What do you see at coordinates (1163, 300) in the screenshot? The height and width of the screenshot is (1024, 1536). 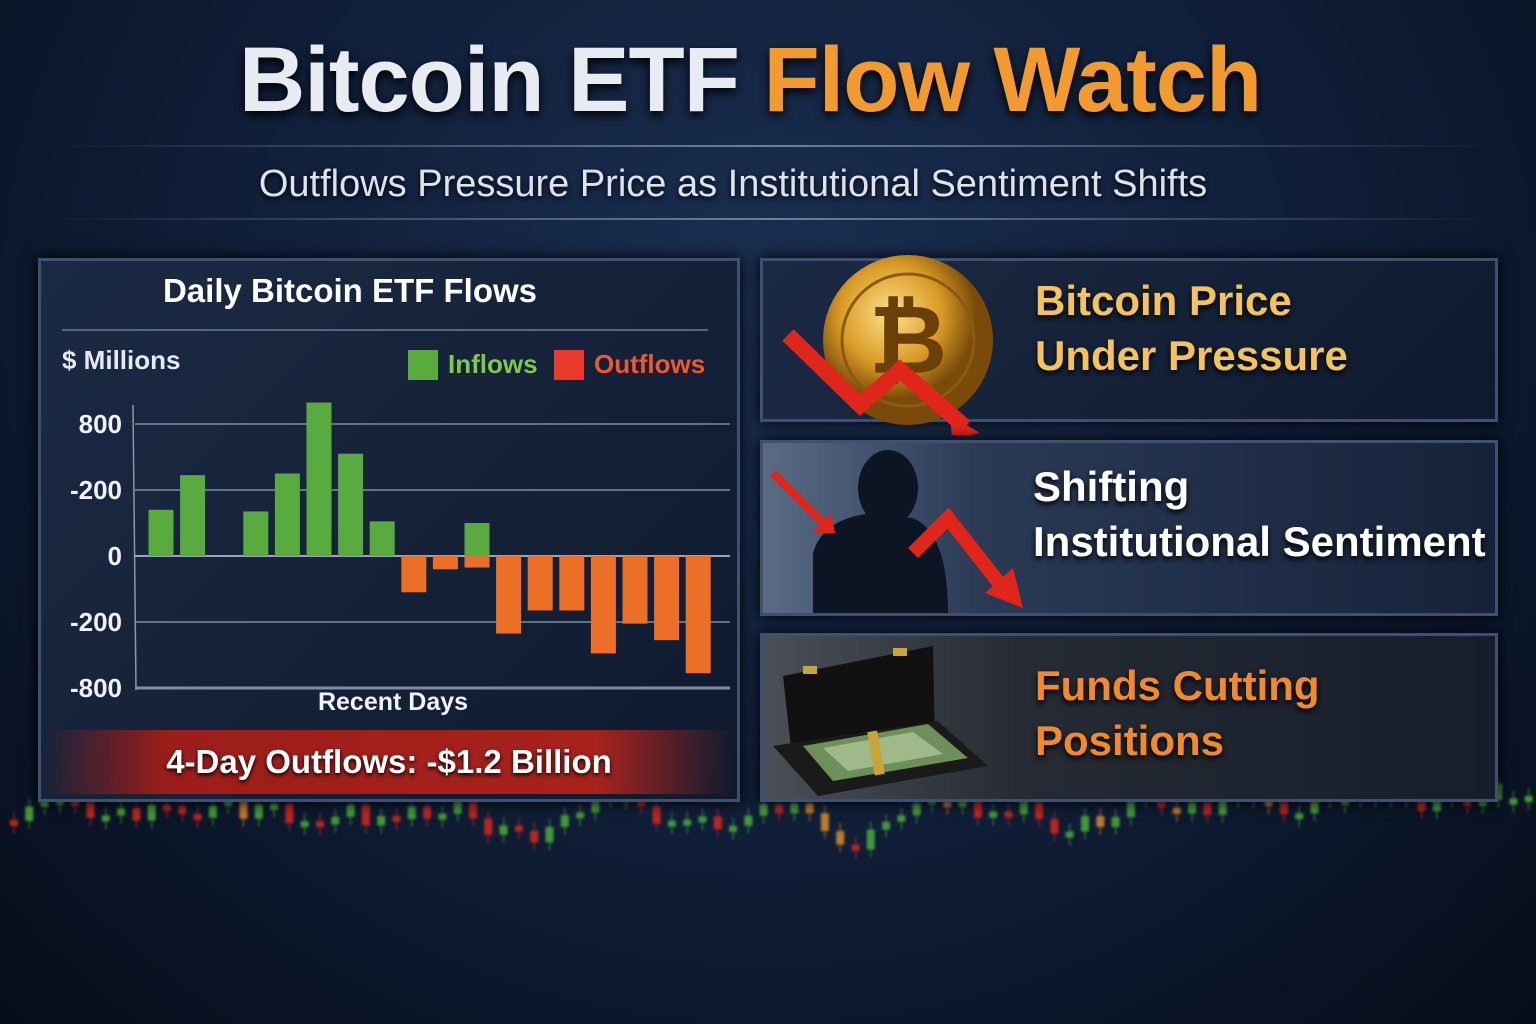 I see `card-title-line: Bitcoin Price` at bounding box center [1163, 300].